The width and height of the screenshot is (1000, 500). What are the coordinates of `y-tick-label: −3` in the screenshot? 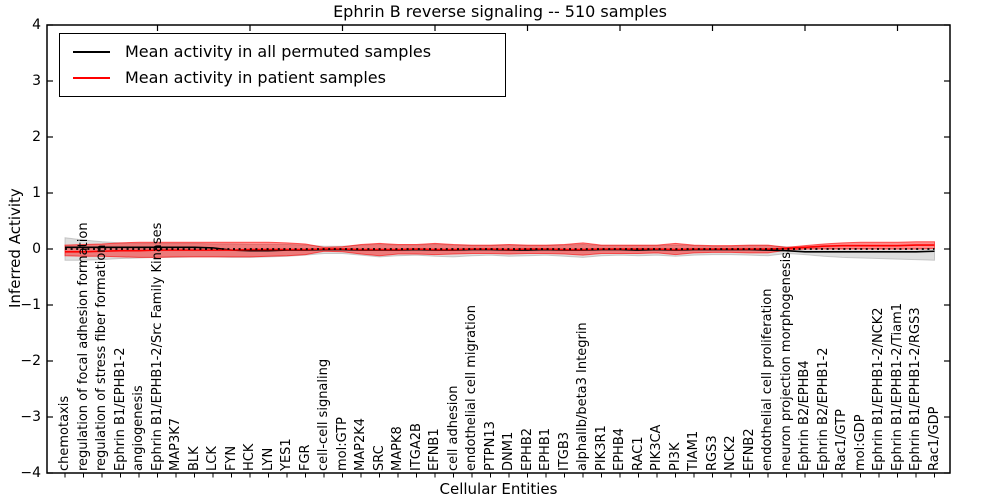 It's located at (30, 417).